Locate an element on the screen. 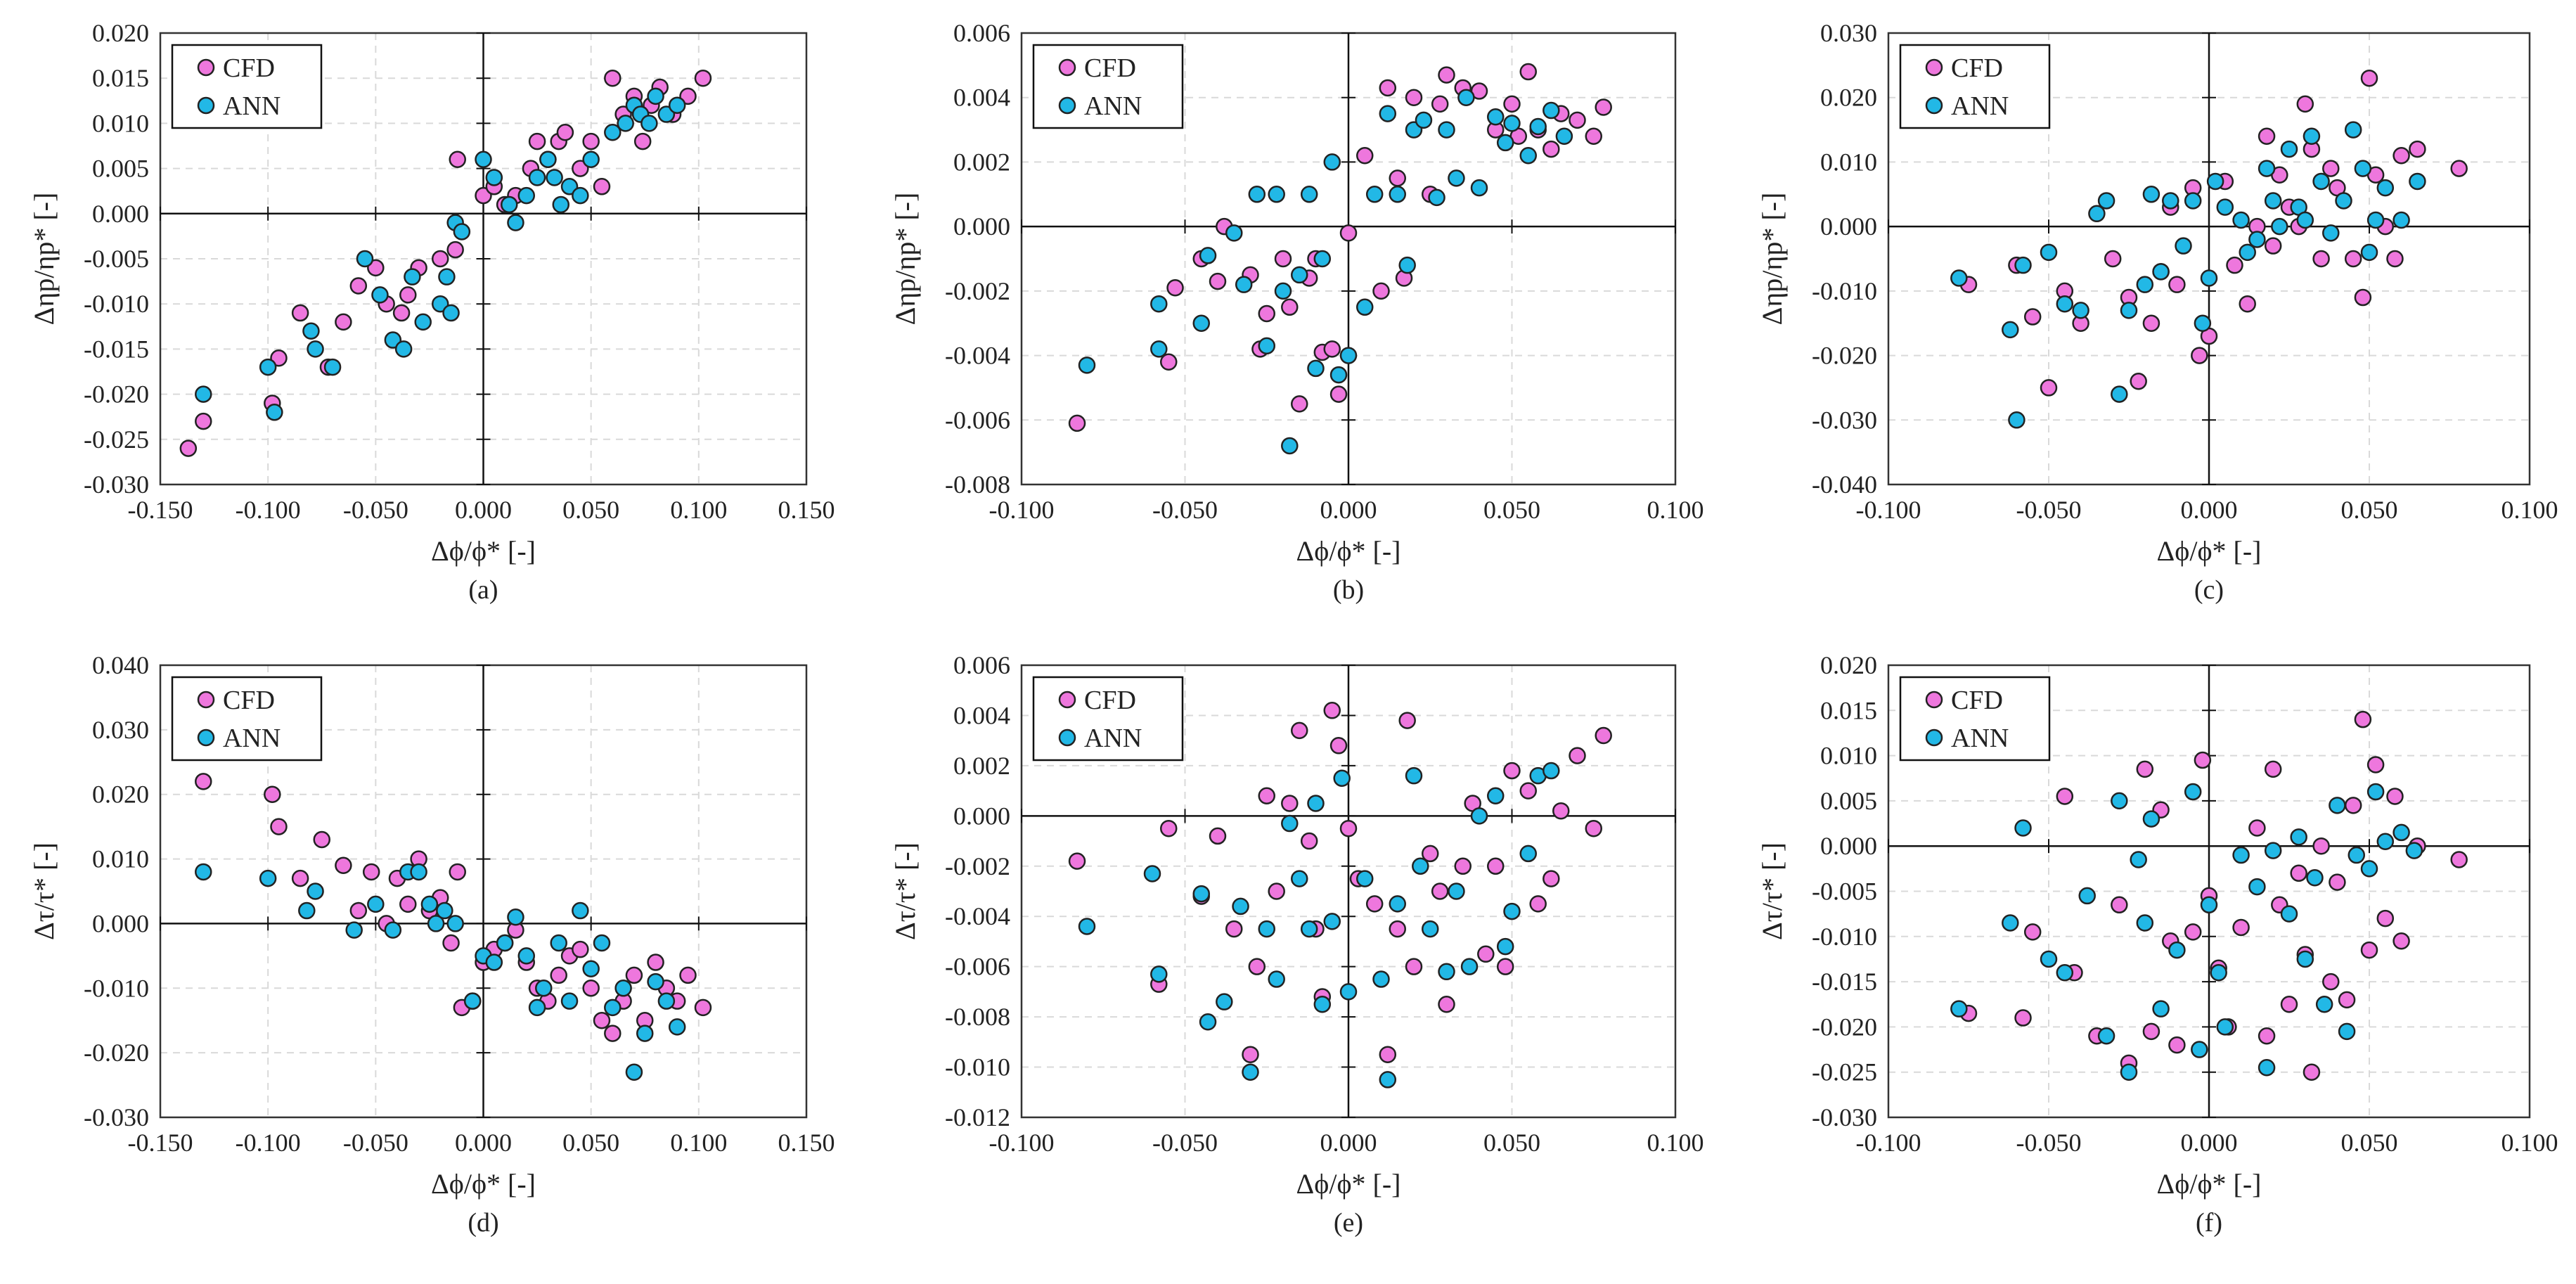 The height and width of the screenshot is (1284, 2576). chart-4-x-tick-label: 0.000 is located at coordinates (1348, 1143).